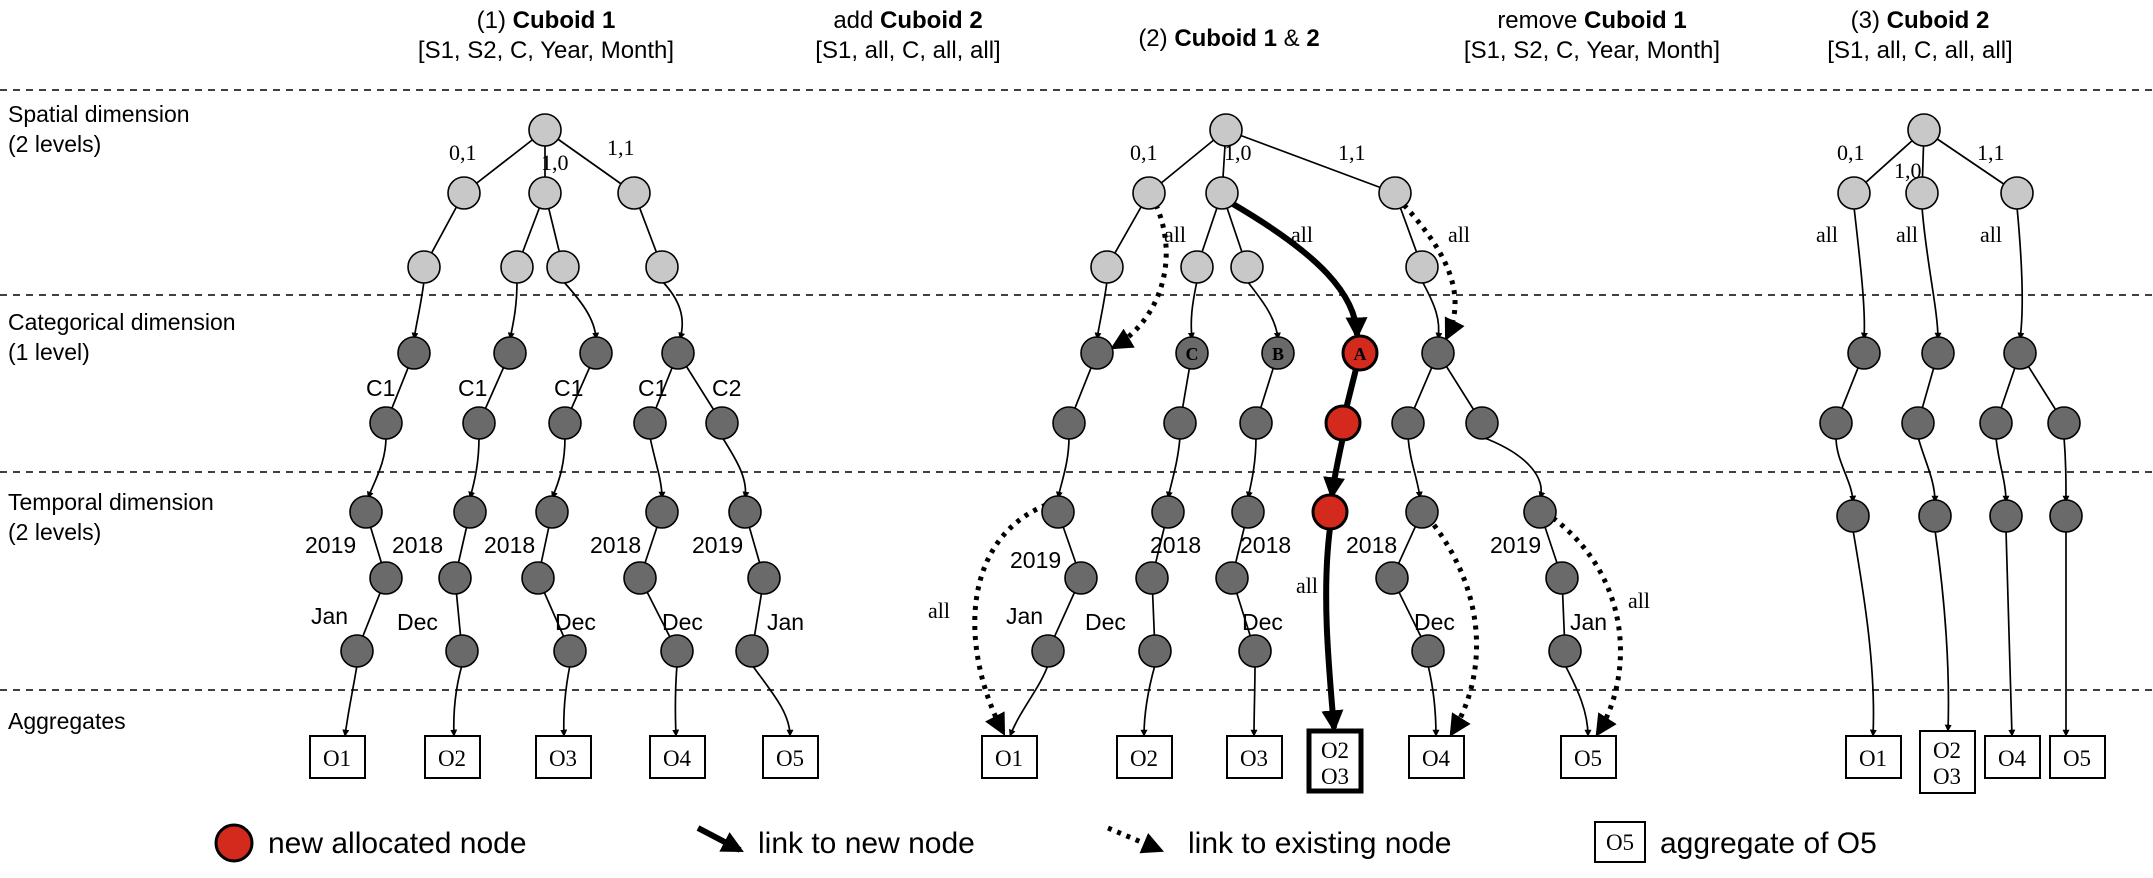 Image resolution: width=2153 pixels, height=878 pixels. I want to click on edge-label: C1, so click(472, 388).